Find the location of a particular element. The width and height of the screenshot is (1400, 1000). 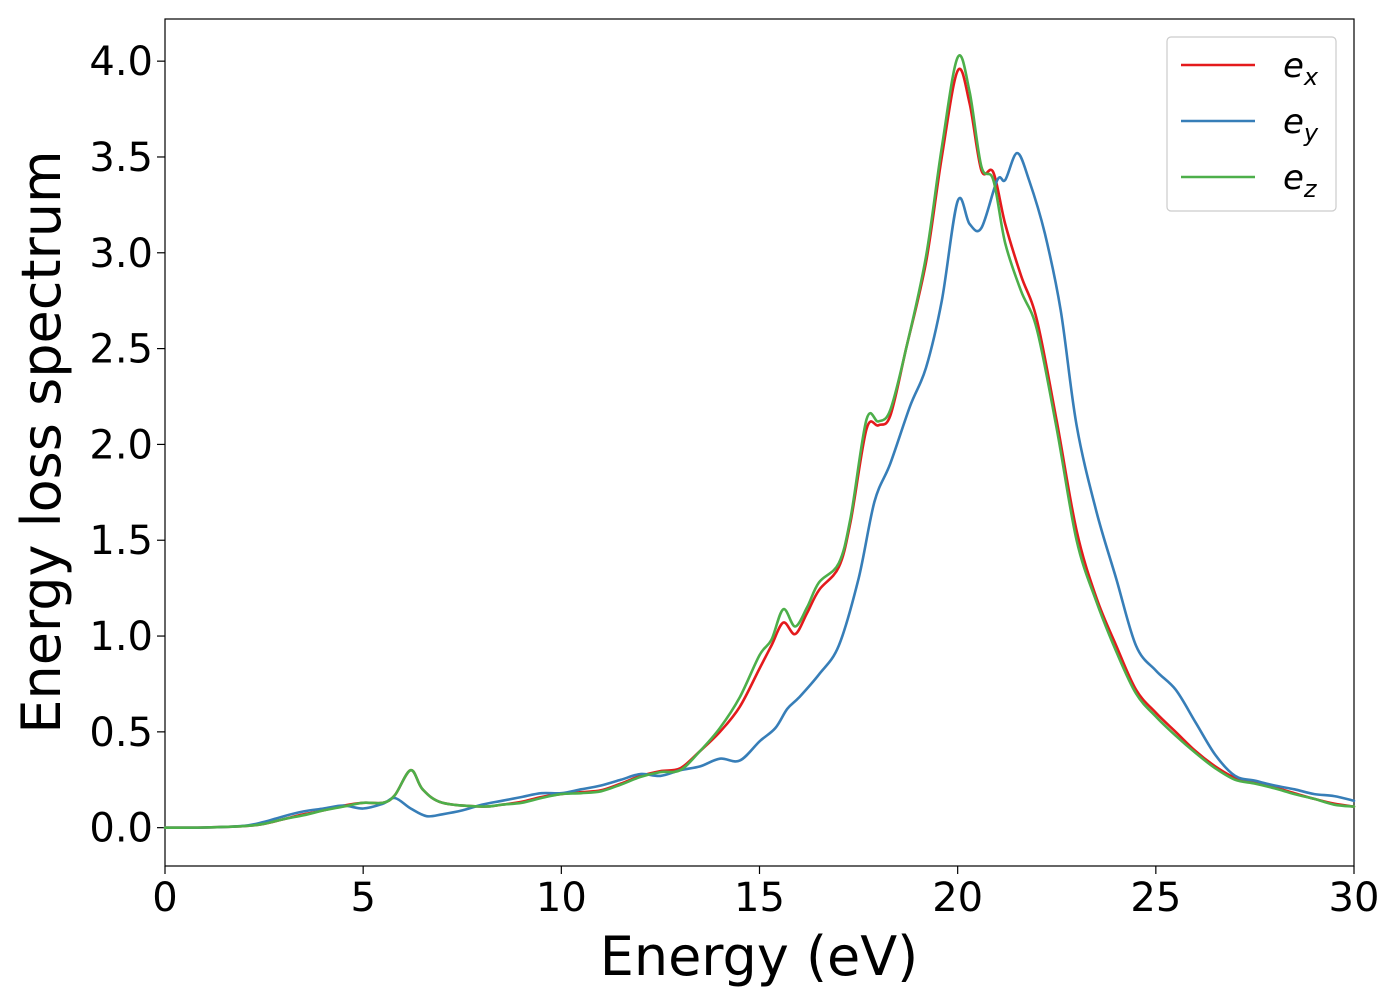

x-tick-label: 10 is located at coordinates (561, 898).